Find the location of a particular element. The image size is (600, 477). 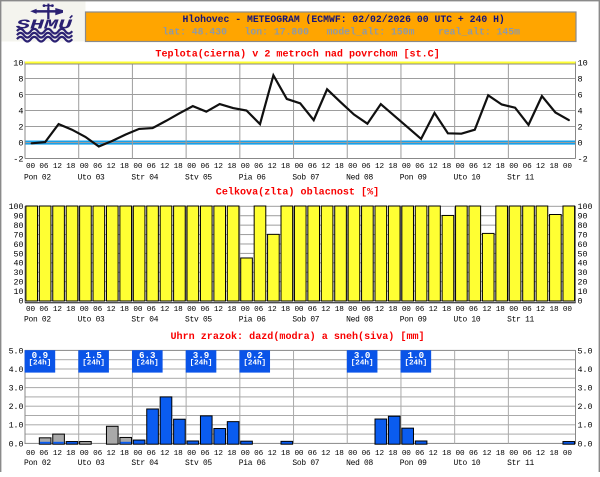

svg-text: 0.9 is located at coordinates (40, 355).